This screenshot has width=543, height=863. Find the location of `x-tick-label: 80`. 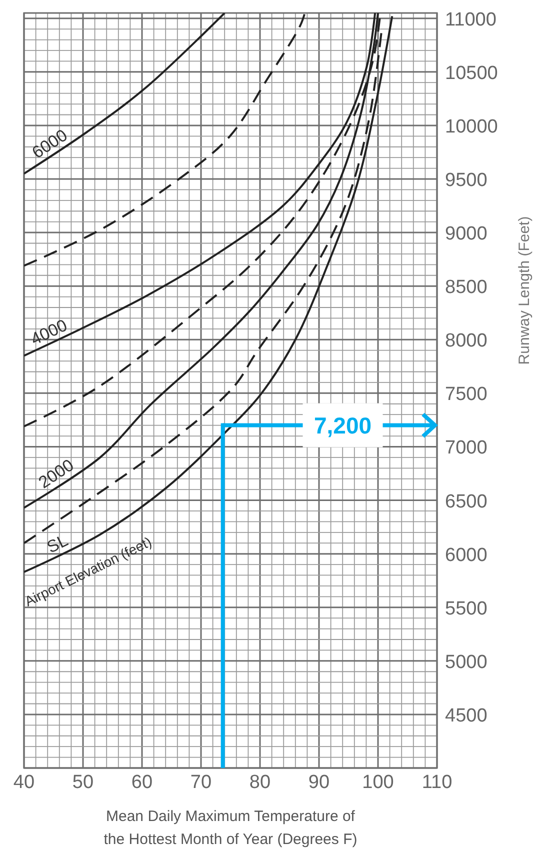

x-tick-label: 80 is located at coordinates (260, 782).